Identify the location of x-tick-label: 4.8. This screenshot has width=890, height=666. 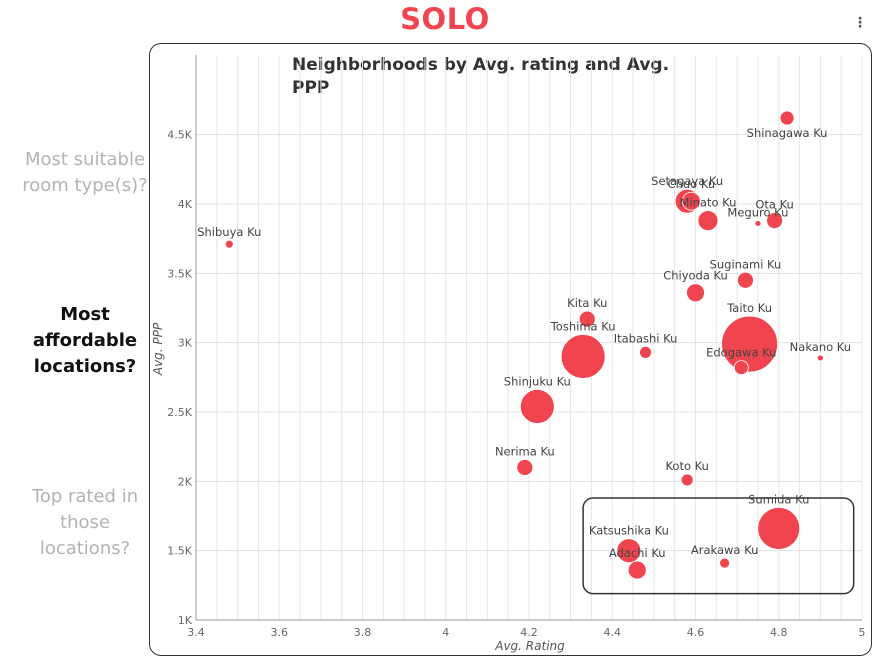
(779, 632).